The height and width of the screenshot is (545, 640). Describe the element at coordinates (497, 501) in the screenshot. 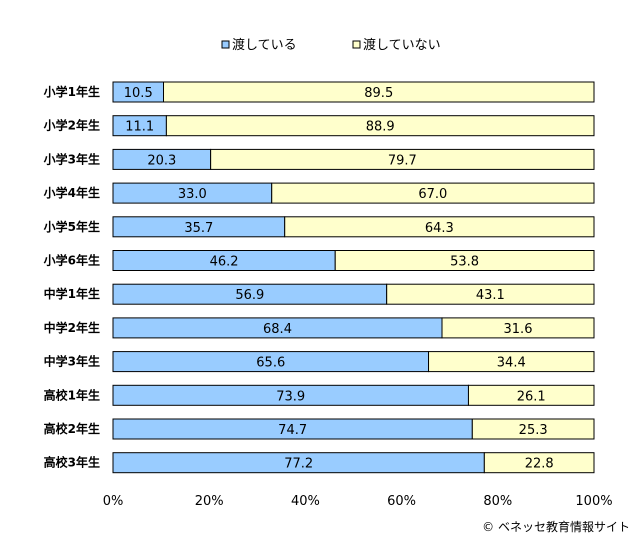

I see `x-tick-label-5: 80%` at that location.